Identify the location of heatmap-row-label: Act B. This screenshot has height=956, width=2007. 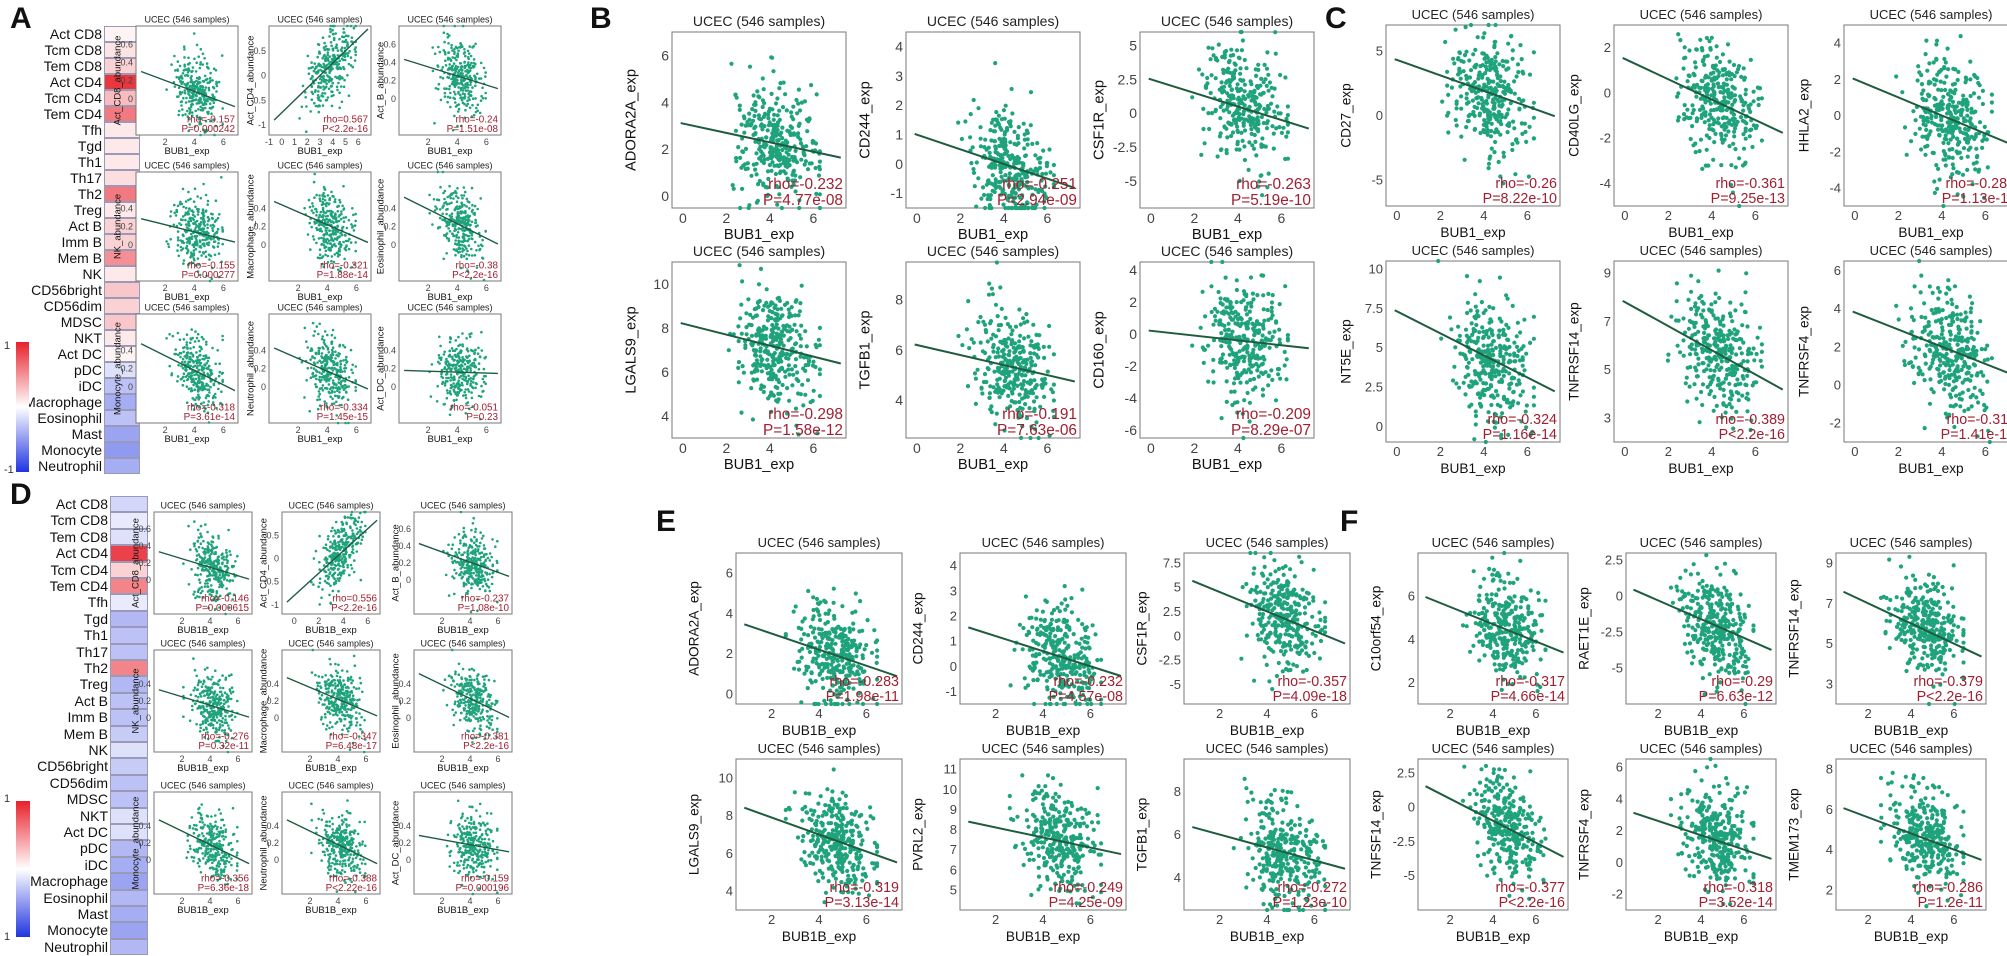
(91, 700).